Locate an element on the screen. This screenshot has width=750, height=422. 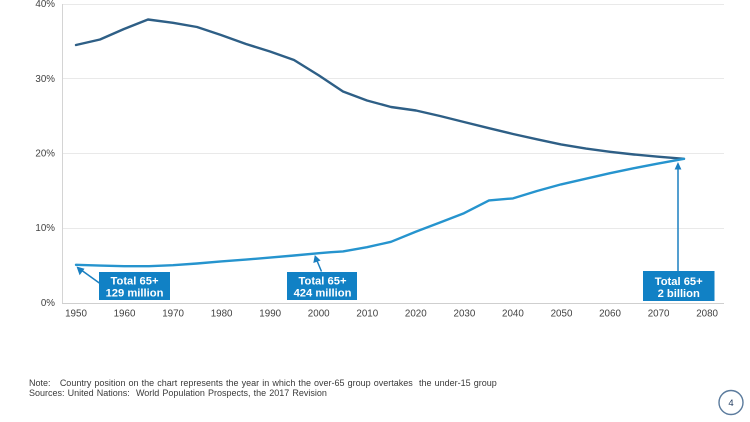
svg-text: 10% is located at coordinates (45, 228).